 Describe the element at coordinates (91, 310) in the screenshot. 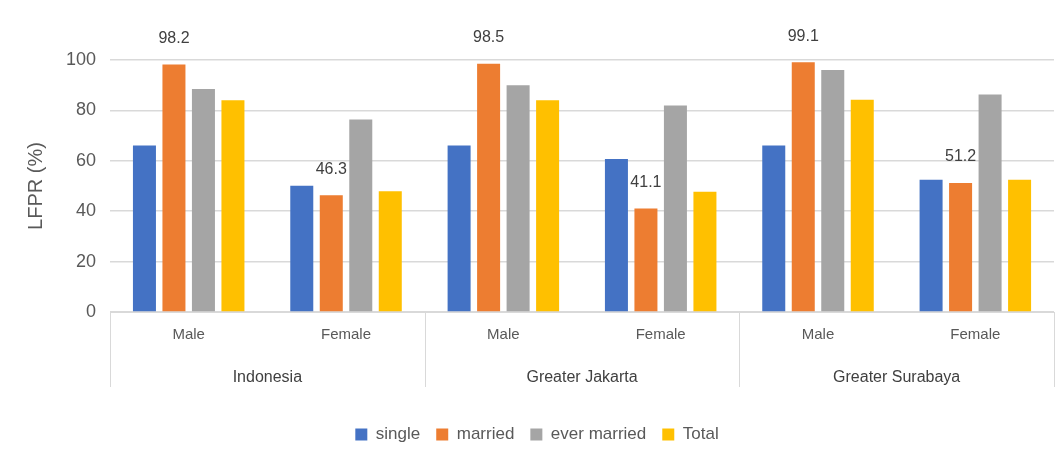

I see `y-tick-label: 0` at that location.